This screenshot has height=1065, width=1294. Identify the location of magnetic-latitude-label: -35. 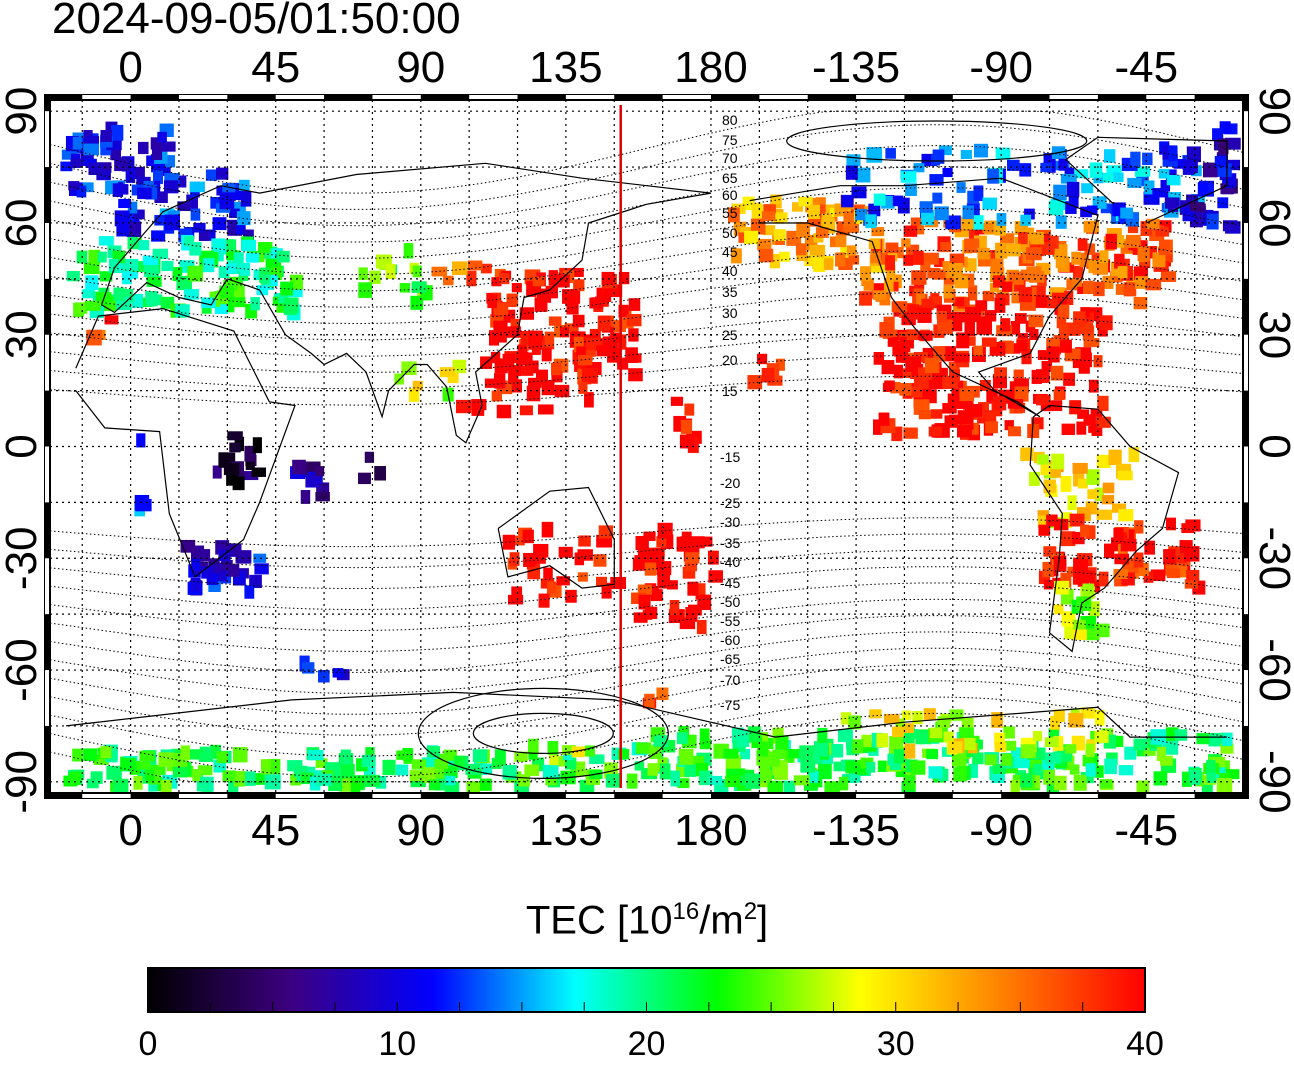
(730, 543).